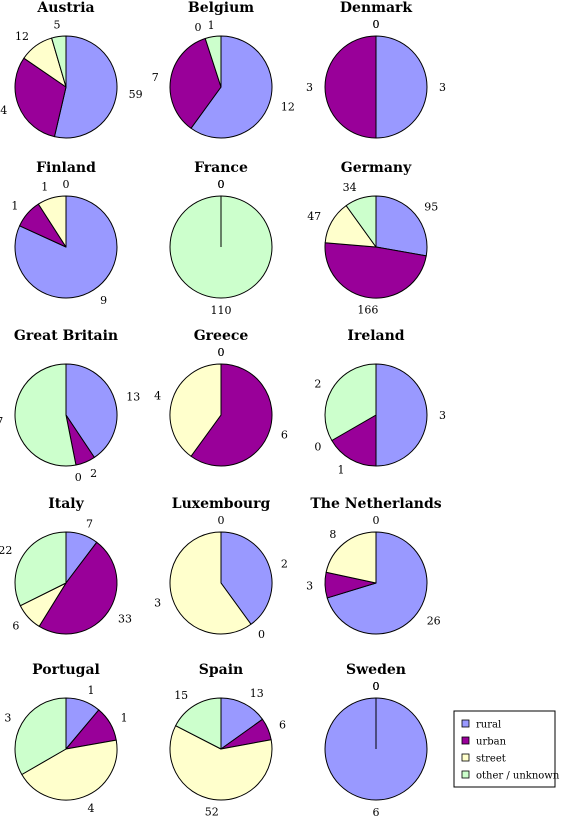 The width and height of the screenshot is (561, 817). What do you see at coordinates (401, 87) in the screenshot?
I see `slice-denmark-rural` at bounding box center [401, 87].